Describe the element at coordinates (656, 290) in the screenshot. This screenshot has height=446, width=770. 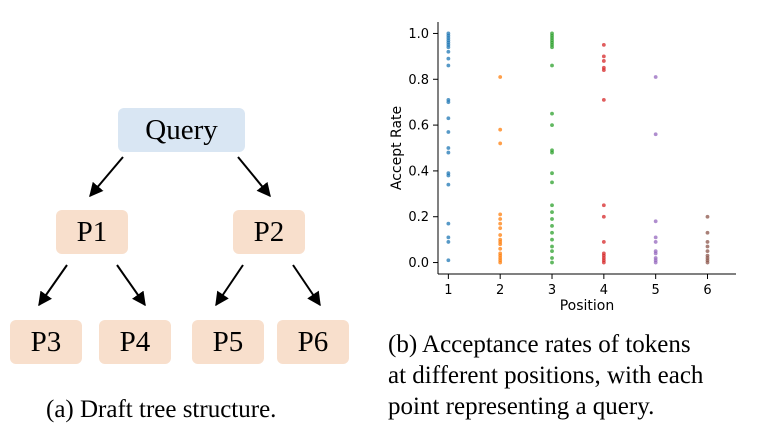
I see `x-tick-label: 5` at that location.